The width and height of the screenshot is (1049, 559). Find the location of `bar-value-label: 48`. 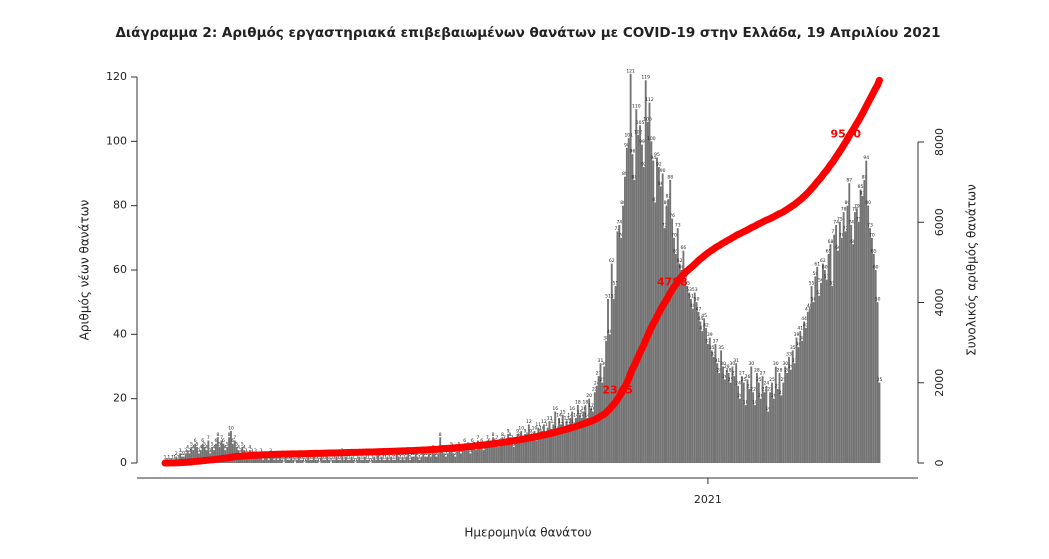

bar-value-label: 48 is located at coordinates (810, 306).